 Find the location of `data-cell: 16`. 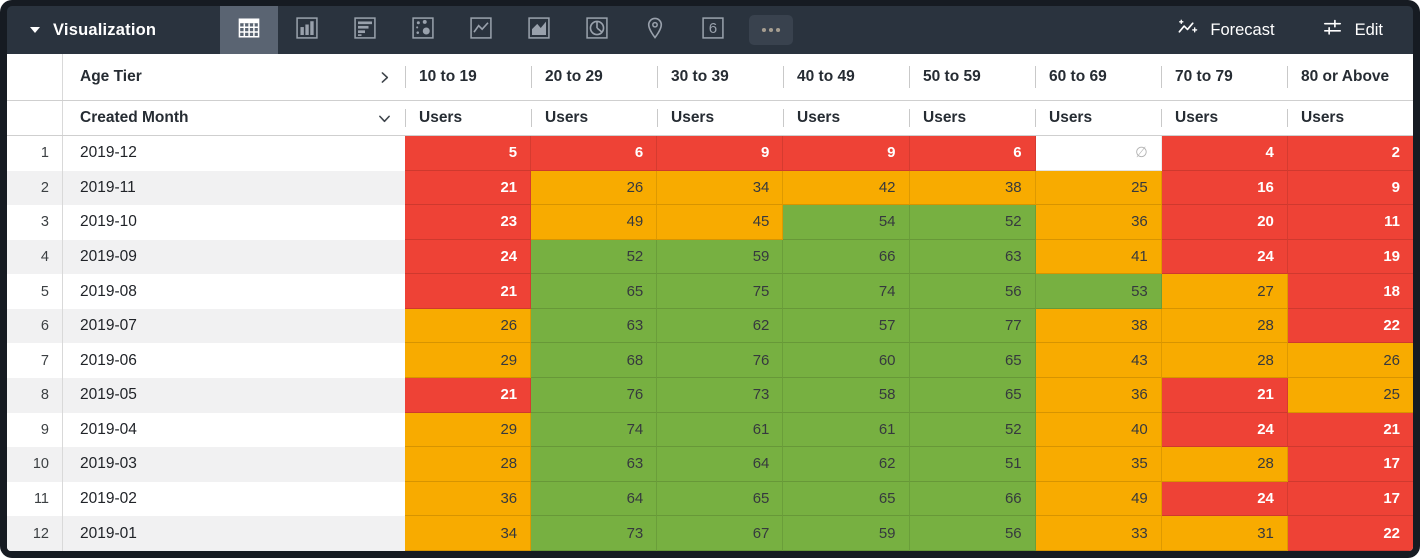

data-cell: 16 is located at coordinates (1224, 188).